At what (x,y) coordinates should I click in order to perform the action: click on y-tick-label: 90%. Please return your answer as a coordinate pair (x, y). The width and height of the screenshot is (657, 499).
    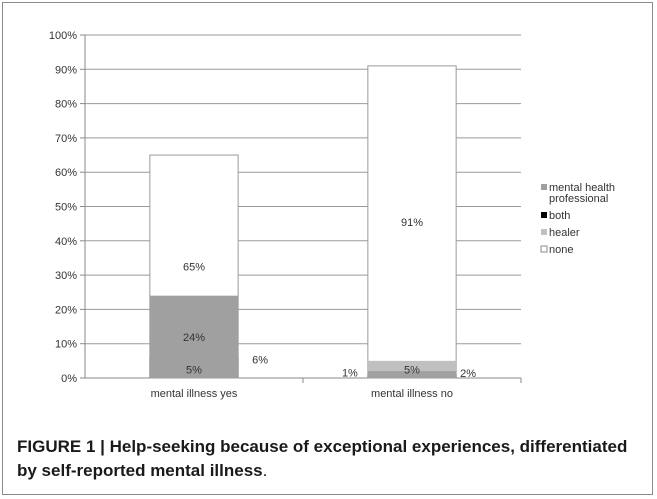
    Looking at the image, I should click on (66, 70).